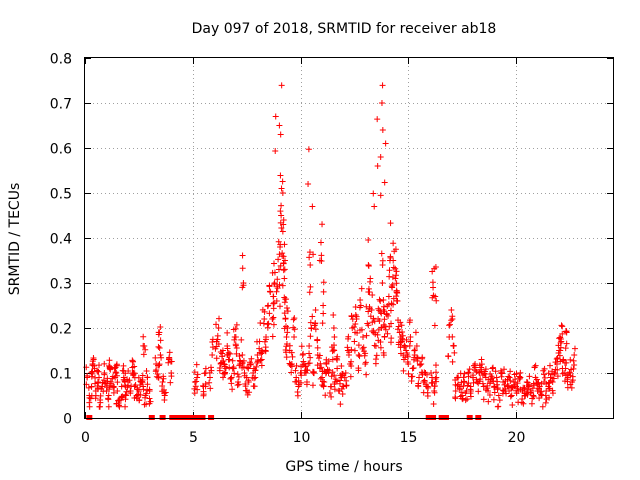  I want to click on gap-marker, so click(172, 417).